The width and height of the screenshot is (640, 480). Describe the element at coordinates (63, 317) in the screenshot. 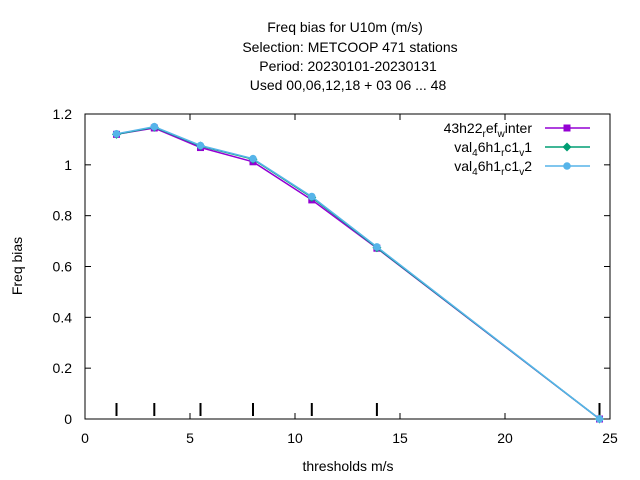

I see `y-tick-label: 0.4` at that location.